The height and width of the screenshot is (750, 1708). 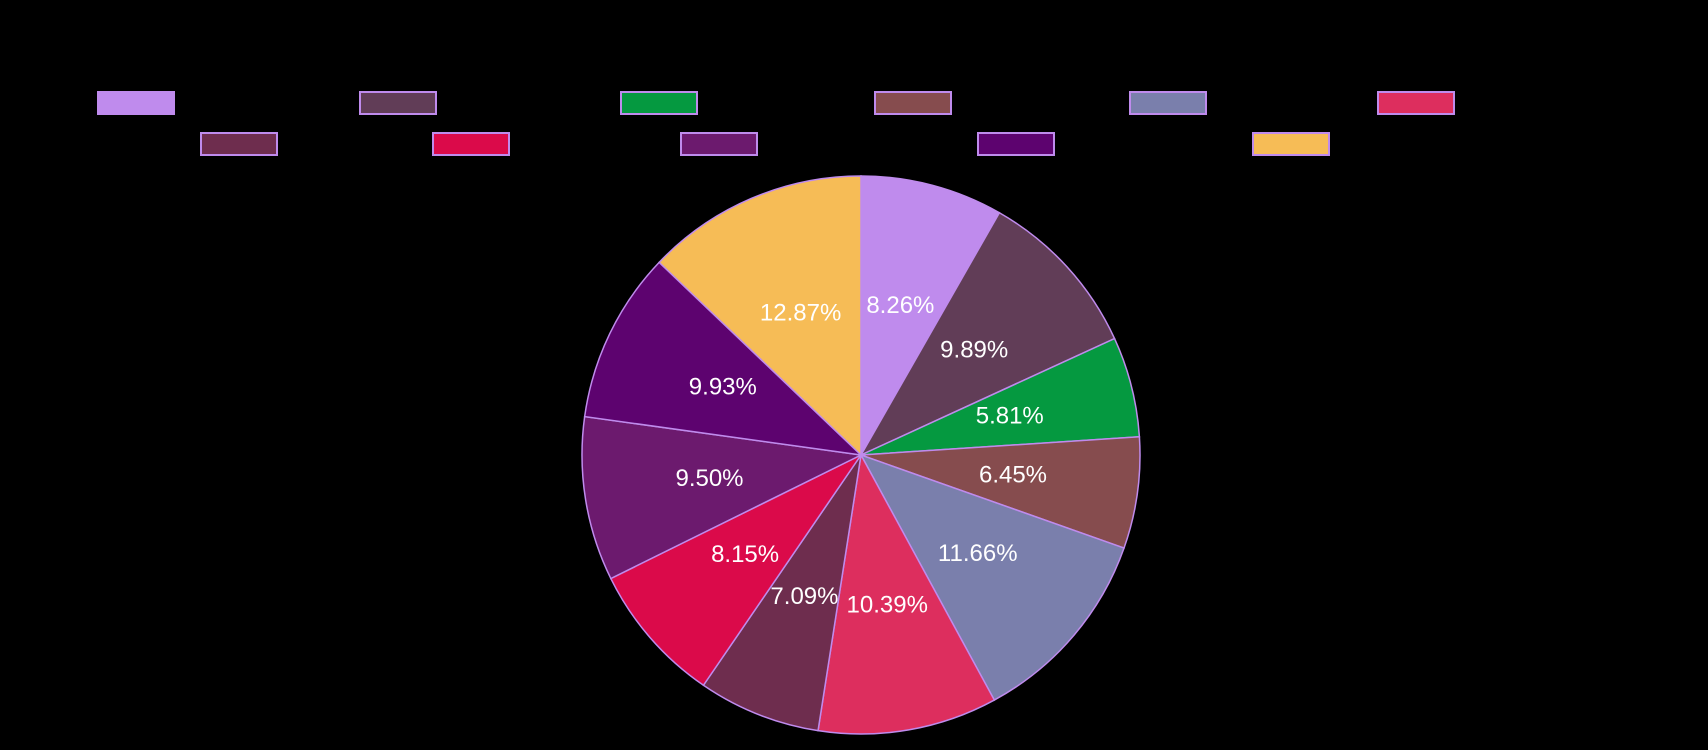 I want to click on slice-percent-label: 6.45%, so click(x=1013, y=474).